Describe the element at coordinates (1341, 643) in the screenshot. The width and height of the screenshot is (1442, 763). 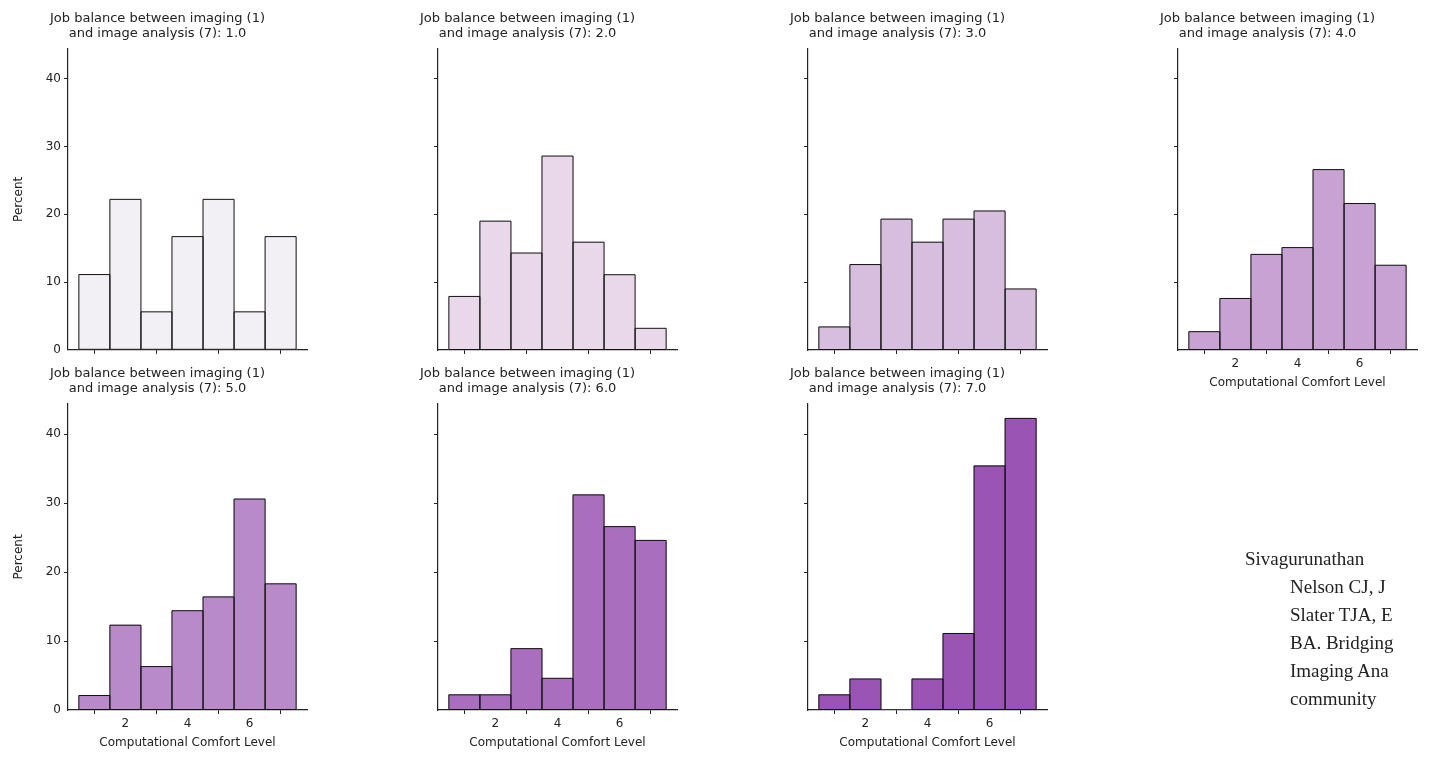
I see `text: BA. Bridging` at that location.